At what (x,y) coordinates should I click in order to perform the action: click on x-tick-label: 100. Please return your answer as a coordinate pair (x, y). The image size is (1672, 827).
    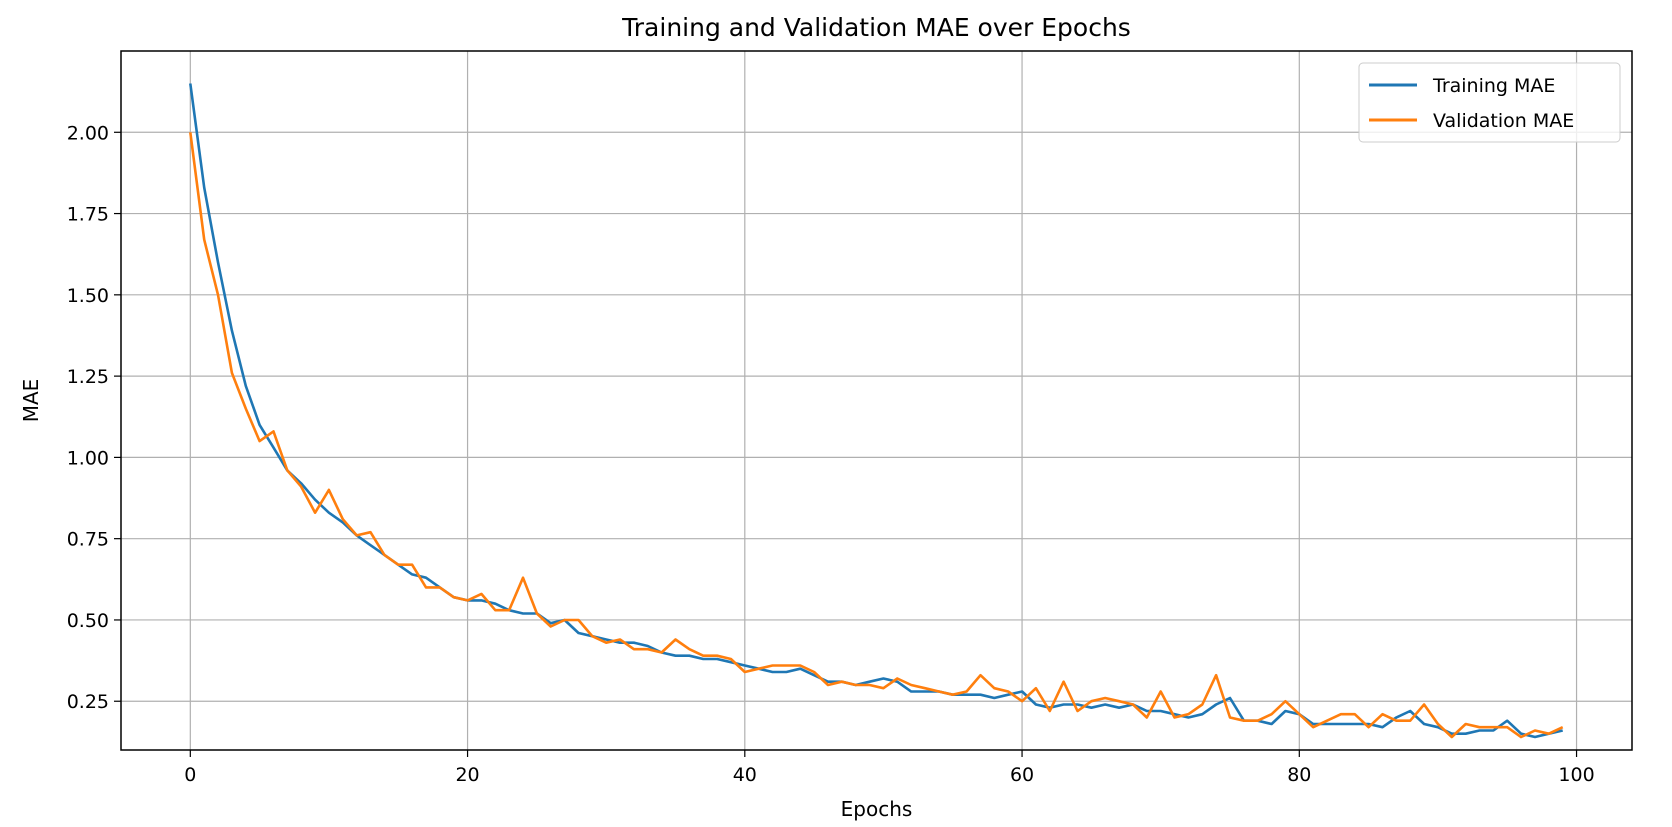
    Looking at the image, I should click on (1576, 775).